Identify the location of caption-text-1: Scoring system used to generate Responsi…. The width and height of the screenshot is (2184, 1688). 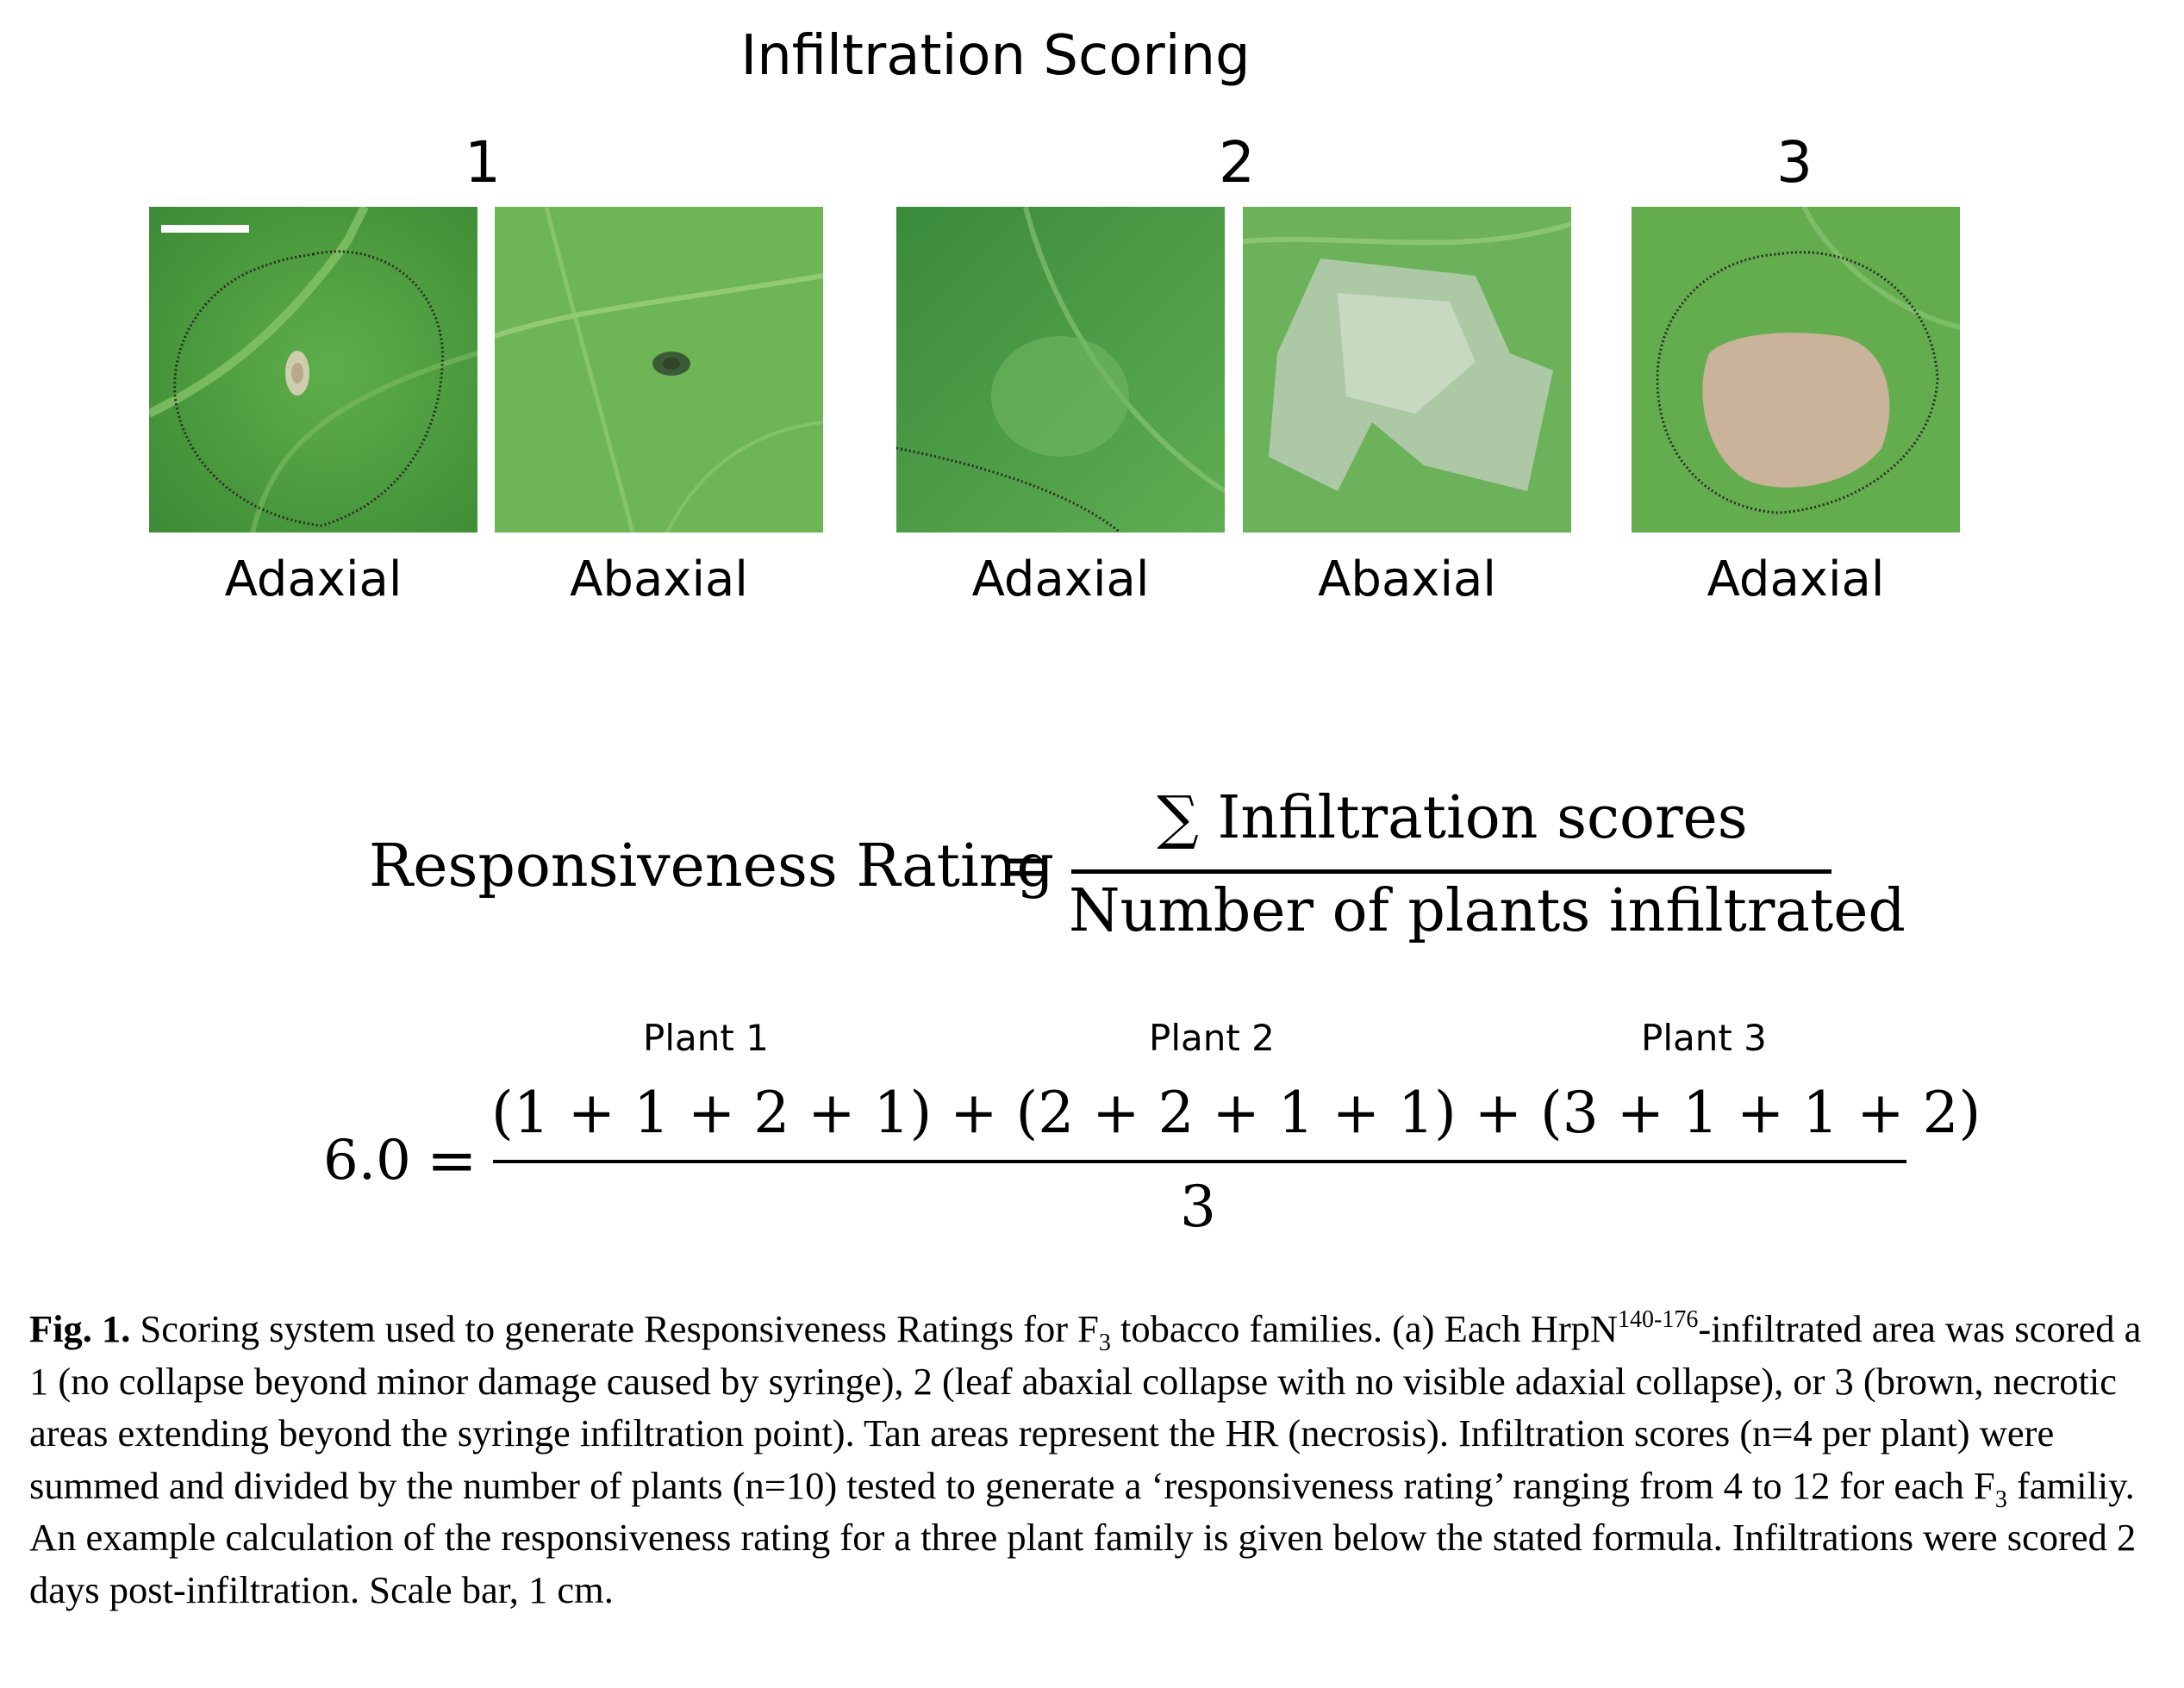
(615, 1328).